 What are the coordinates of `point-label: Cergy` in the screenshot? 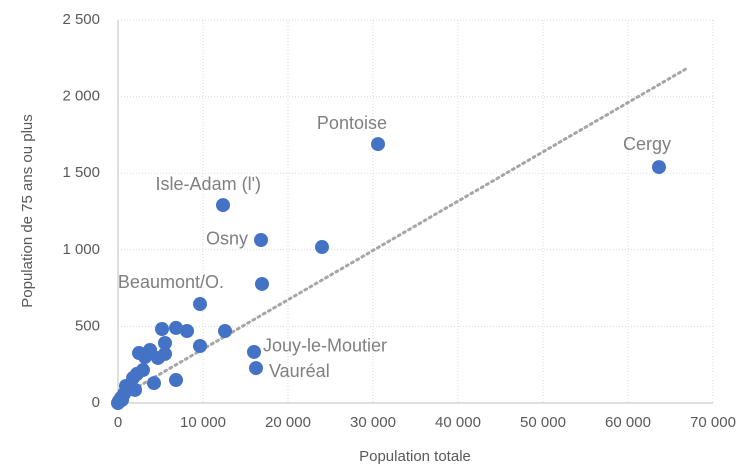 It's located at (647, 144).